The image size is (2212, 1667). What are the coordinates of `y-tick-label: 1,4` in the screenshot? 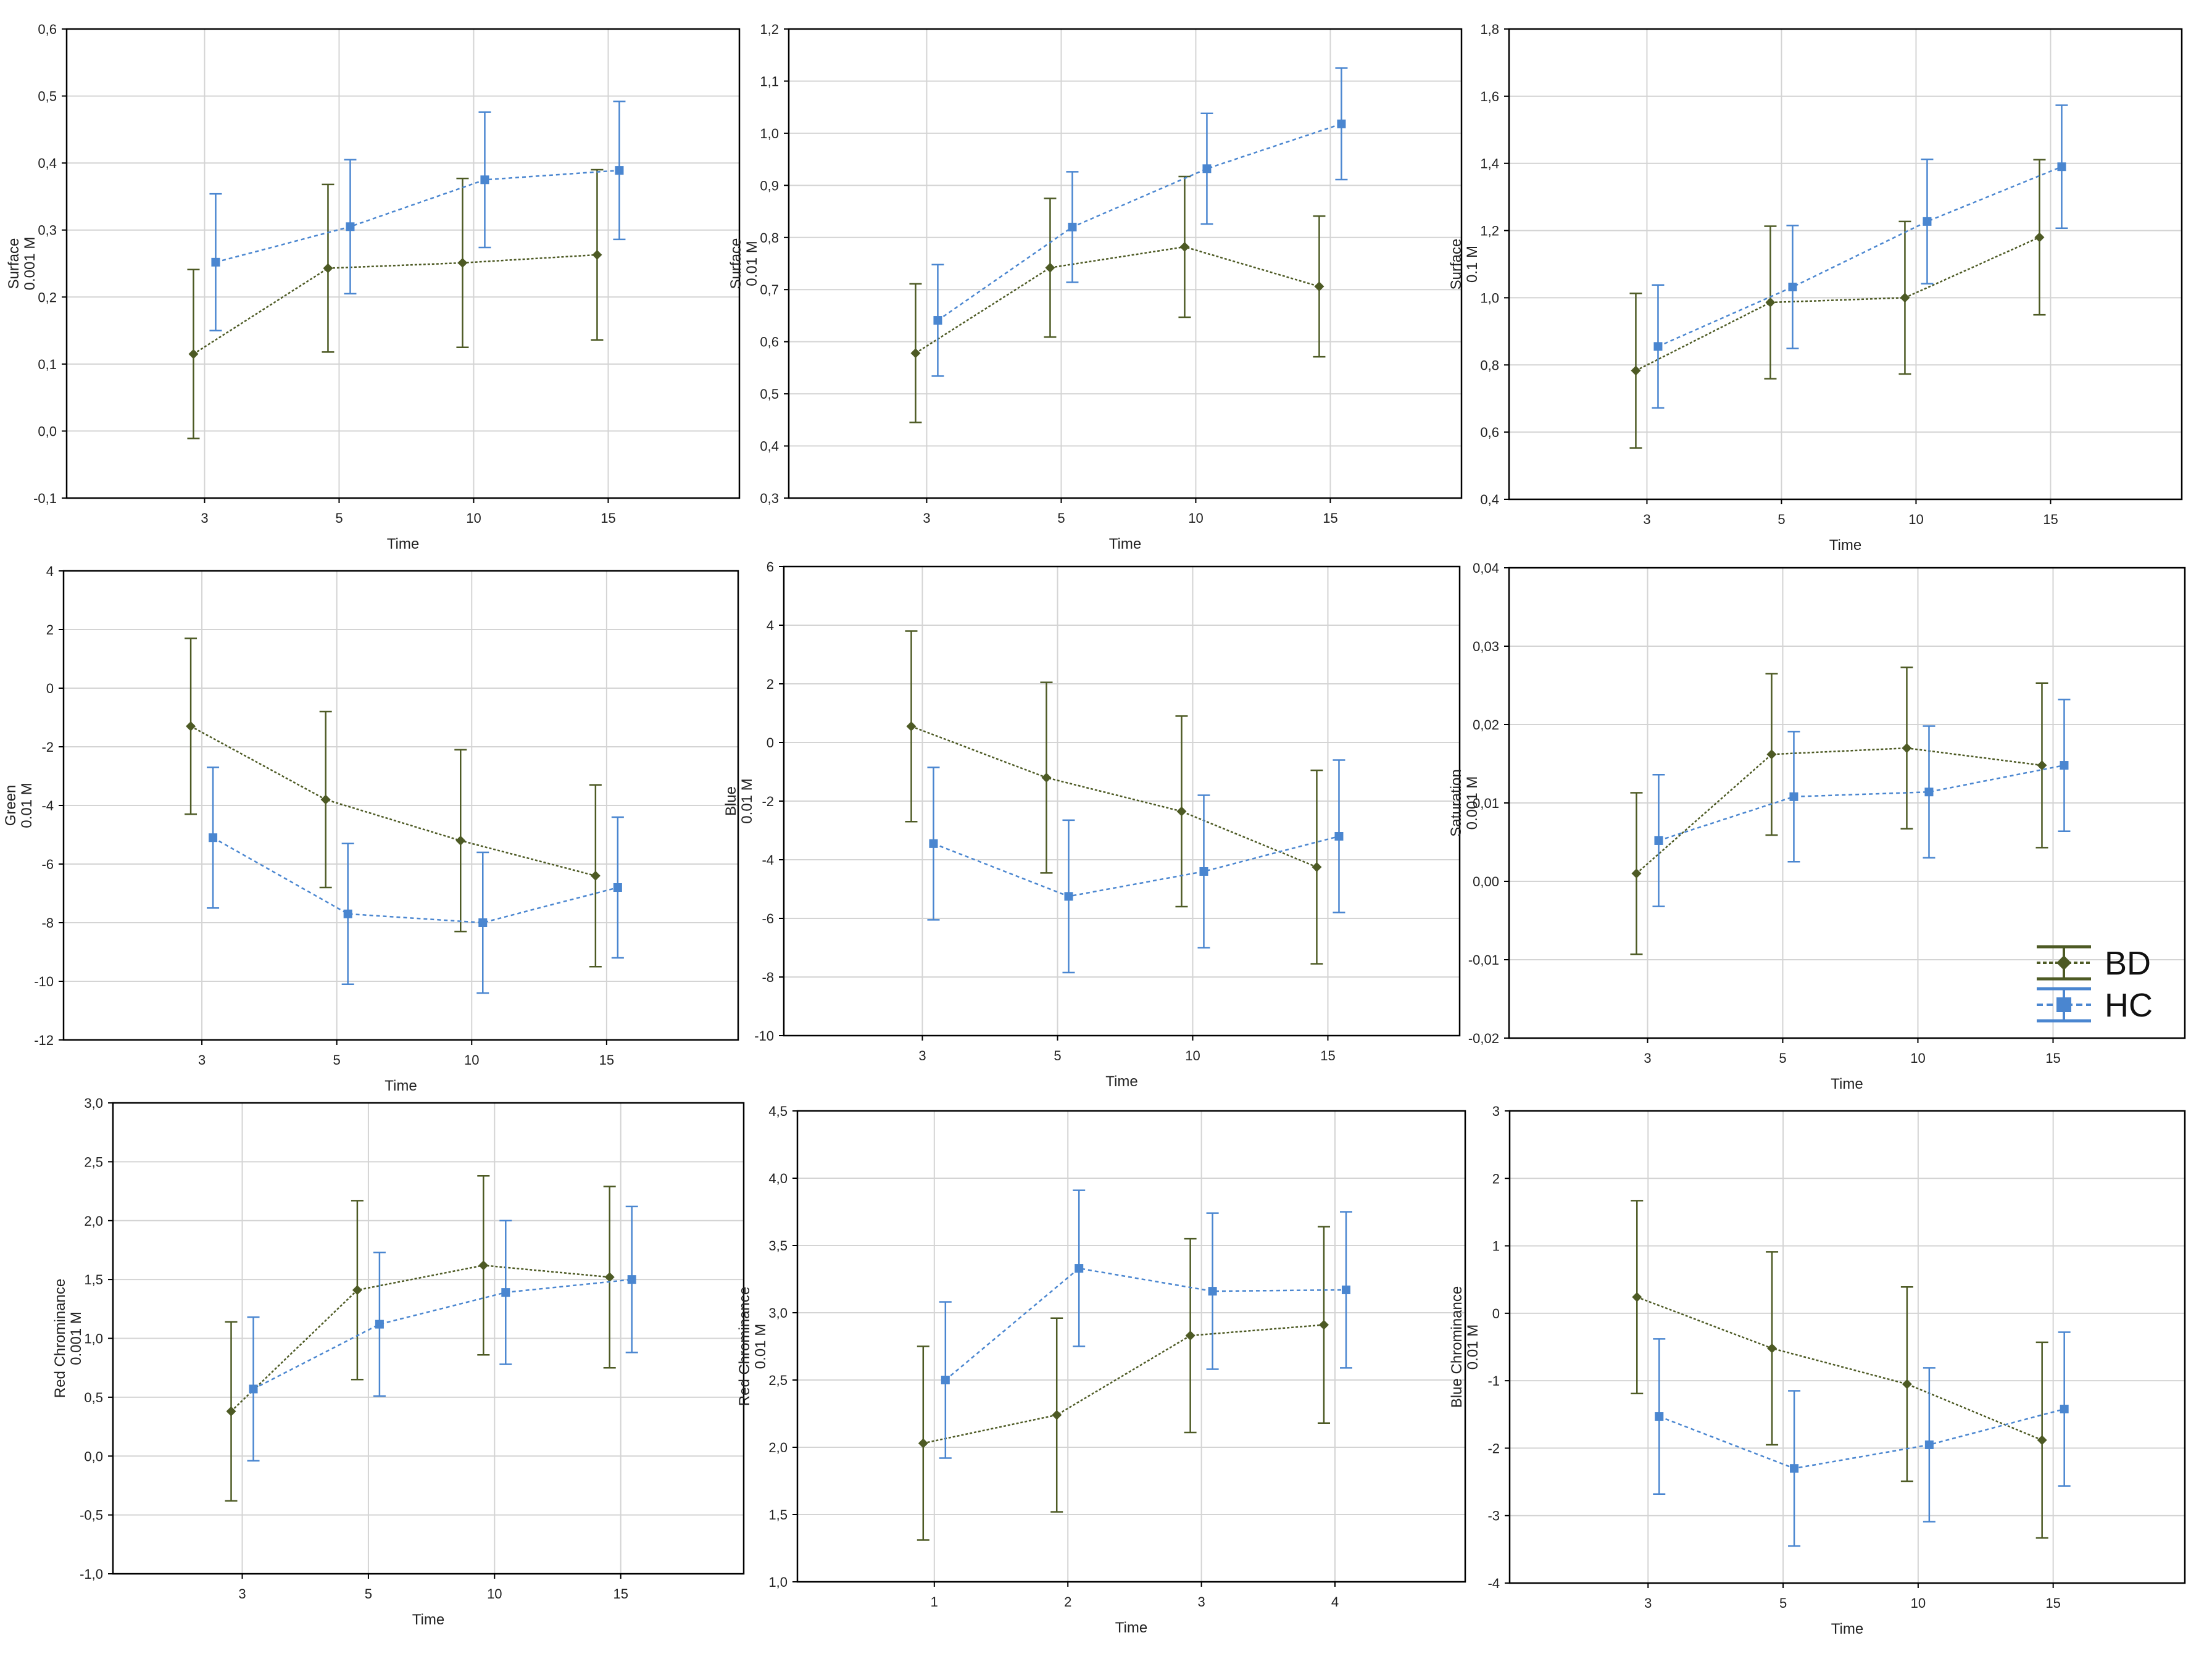 It's located at (1489, 164).